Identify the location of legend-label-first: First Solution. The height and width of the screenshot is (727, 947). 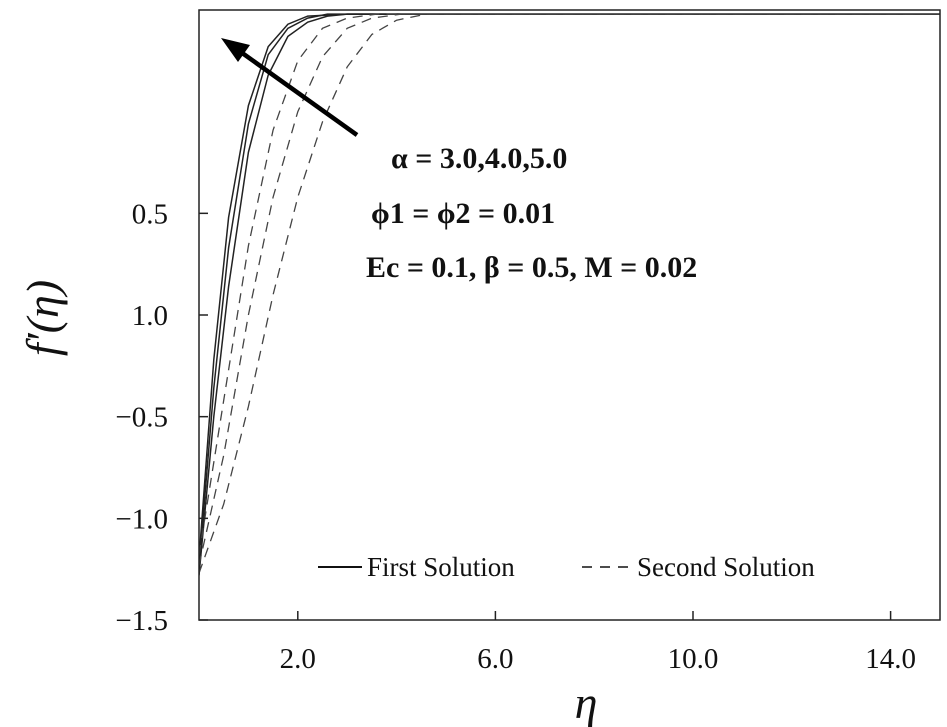
(441, 567).